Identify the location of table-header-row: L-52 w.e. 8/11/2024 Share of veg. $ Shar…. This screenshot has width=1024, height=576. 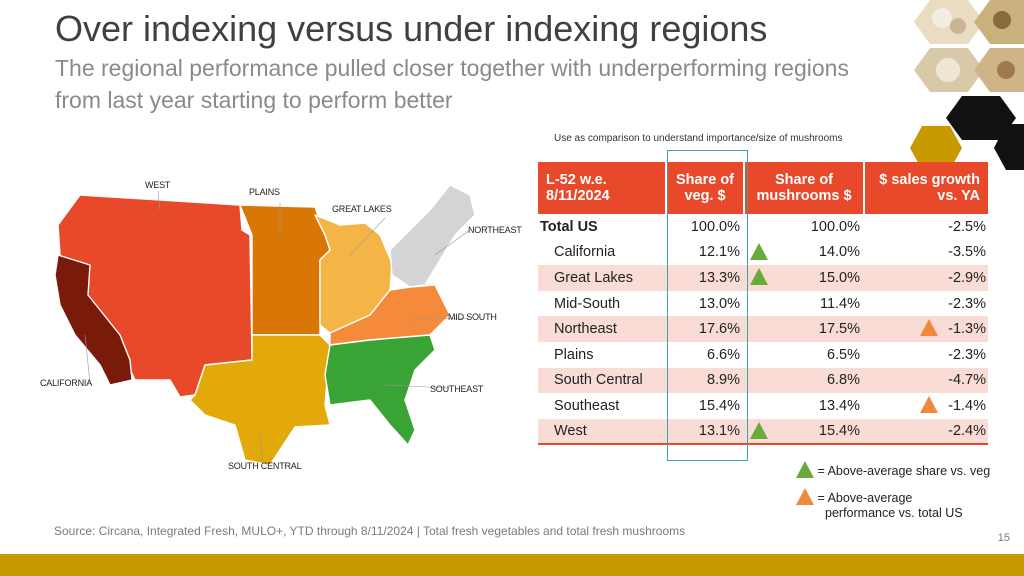
(763, 188).